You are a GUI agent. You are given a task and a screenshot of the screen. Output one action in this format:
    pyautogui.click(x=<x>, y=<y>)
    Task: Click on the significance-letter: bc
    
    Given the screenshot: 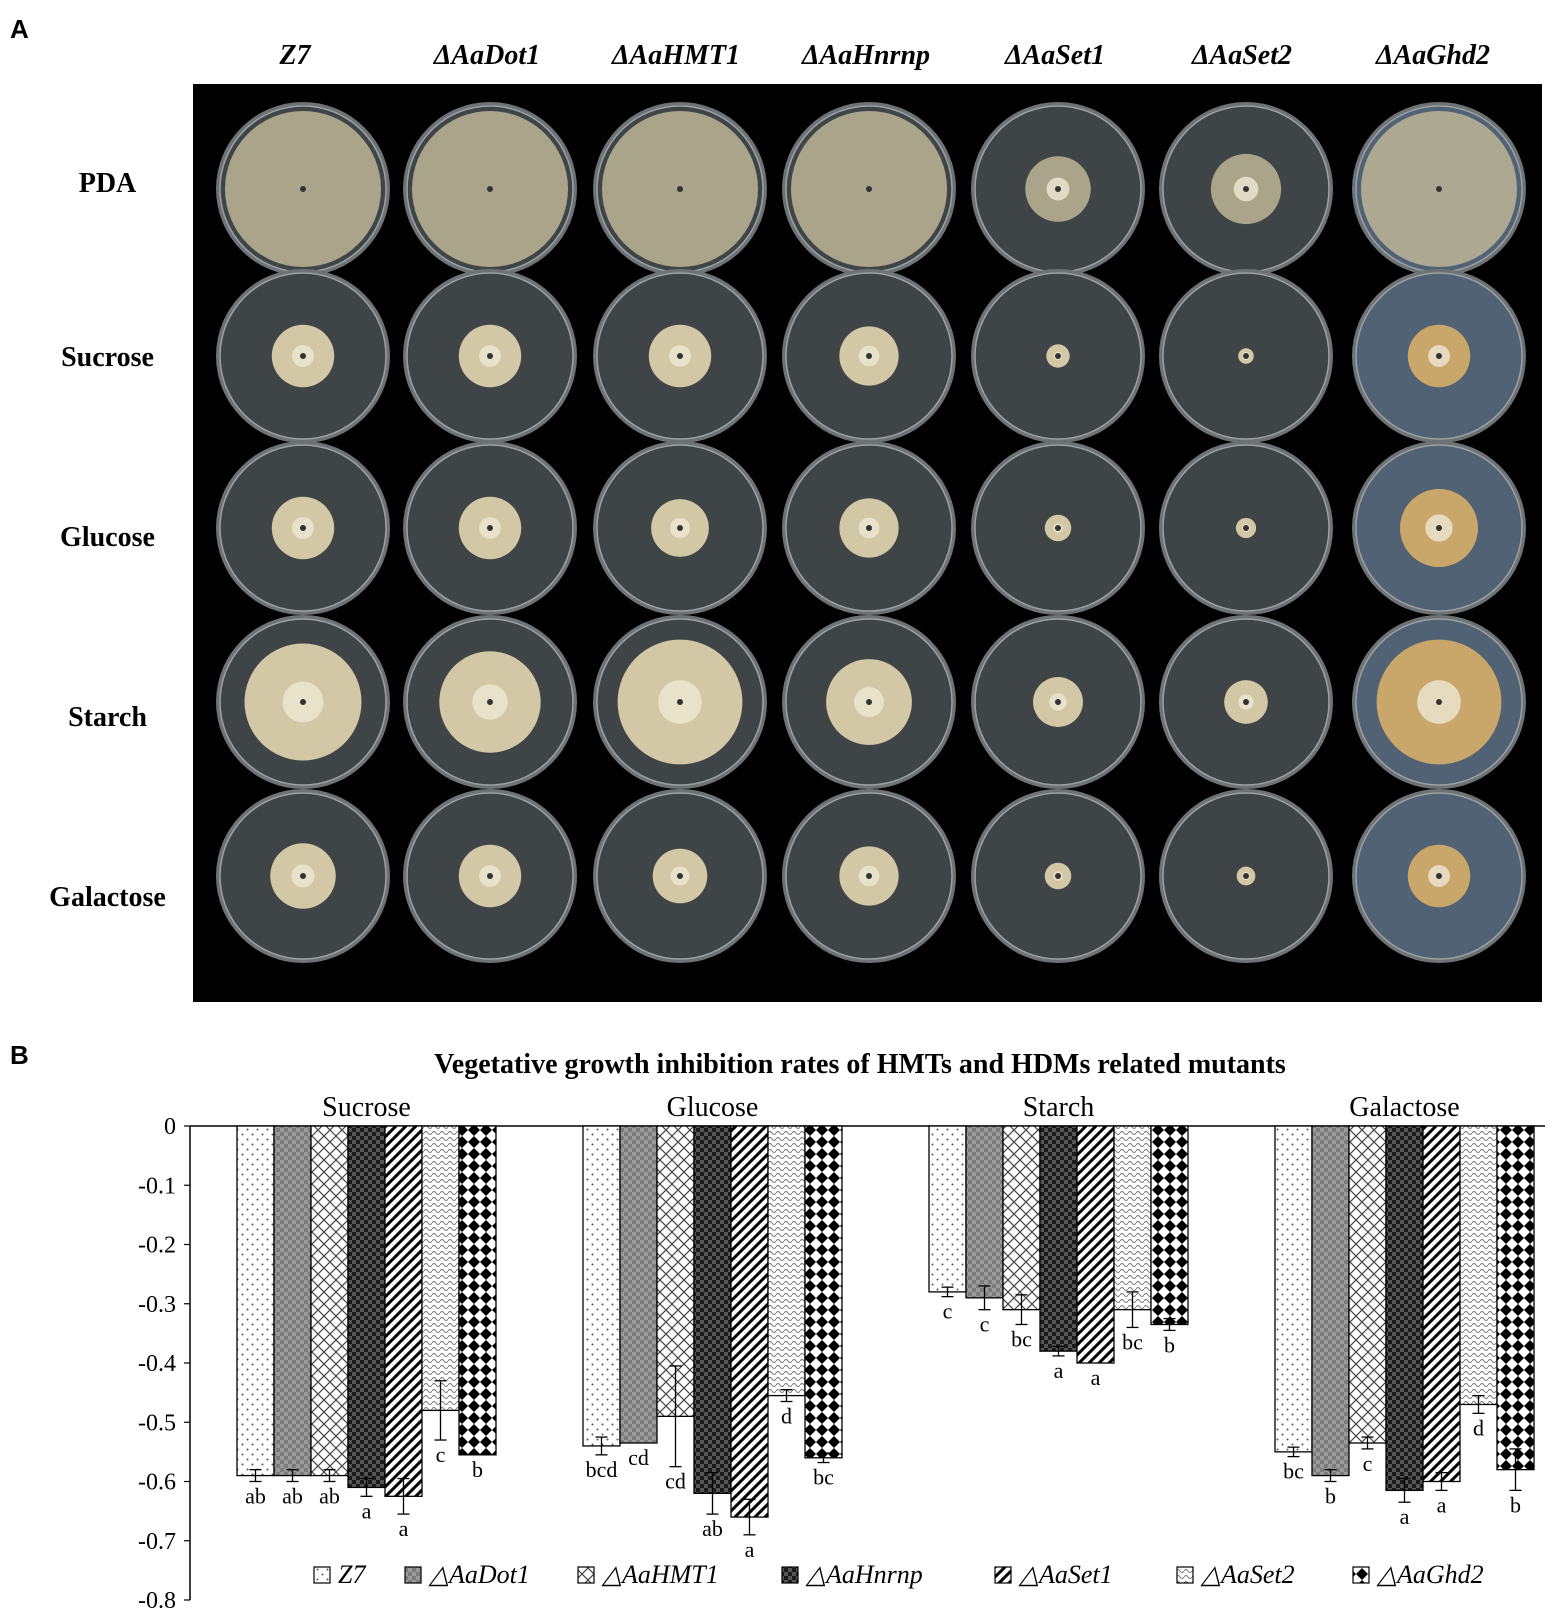 What is the action you would take?
    pyautogui.click(x=823, y=1477)
    